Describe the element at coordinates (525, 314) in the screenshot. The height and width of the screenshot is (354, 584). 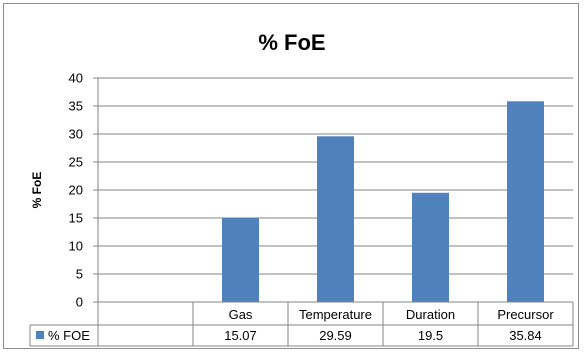
I see `category-label: Precursor` at that location.